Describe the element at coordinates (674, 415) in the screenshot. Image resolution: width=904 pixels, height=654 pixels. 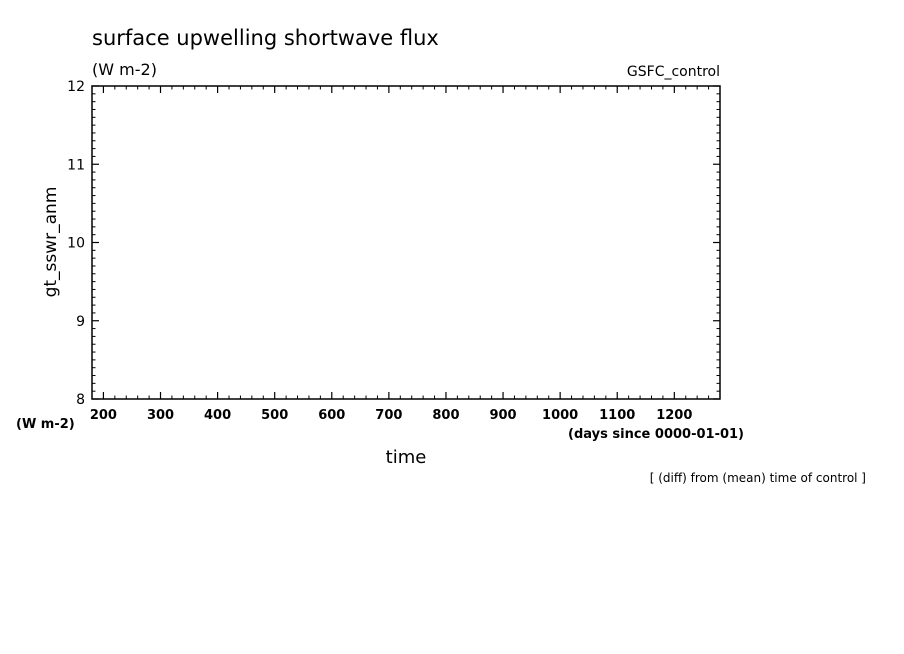
I see `x-tick-label: 1200` at that location.